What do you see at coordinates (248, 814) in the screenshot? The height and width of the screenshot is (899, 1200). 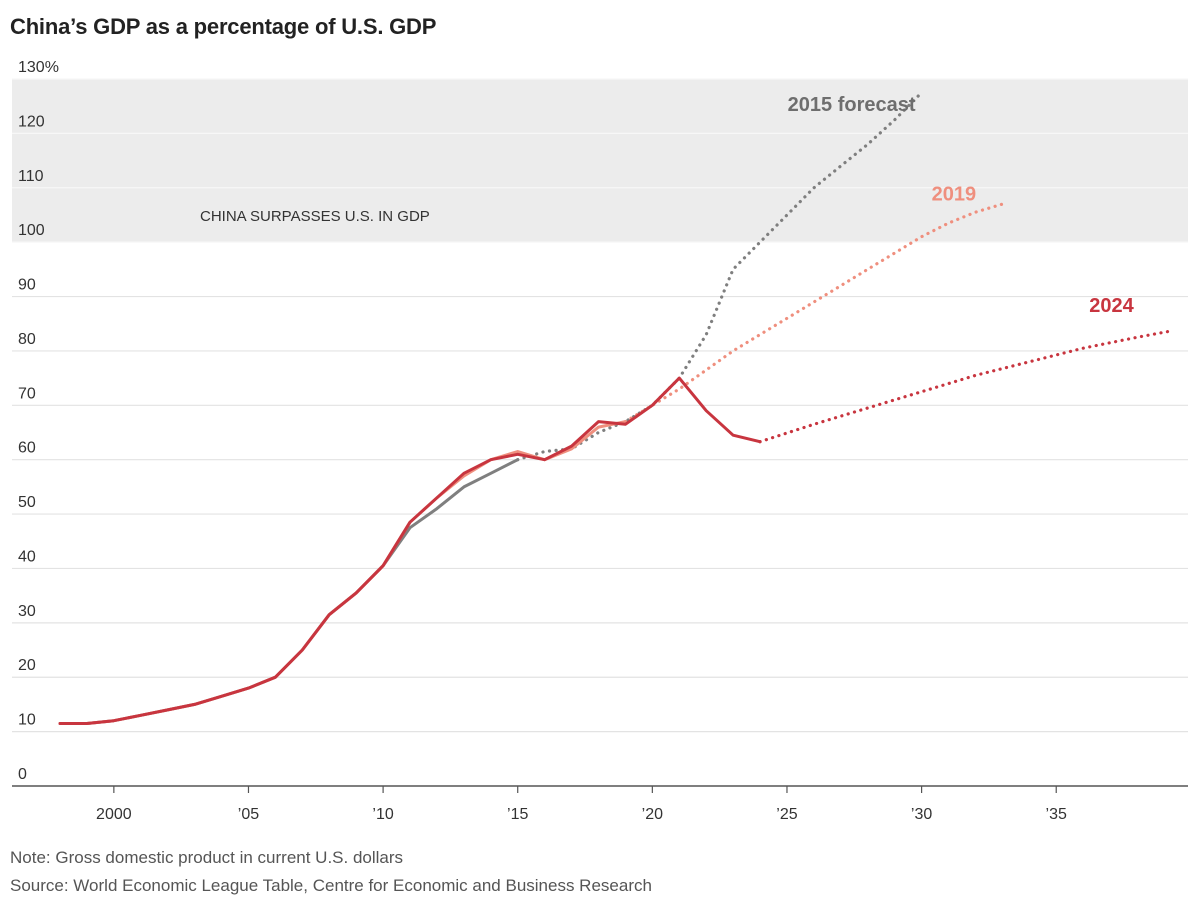 I see `x-tick-label: ’05` at bounding box center [248, 814].